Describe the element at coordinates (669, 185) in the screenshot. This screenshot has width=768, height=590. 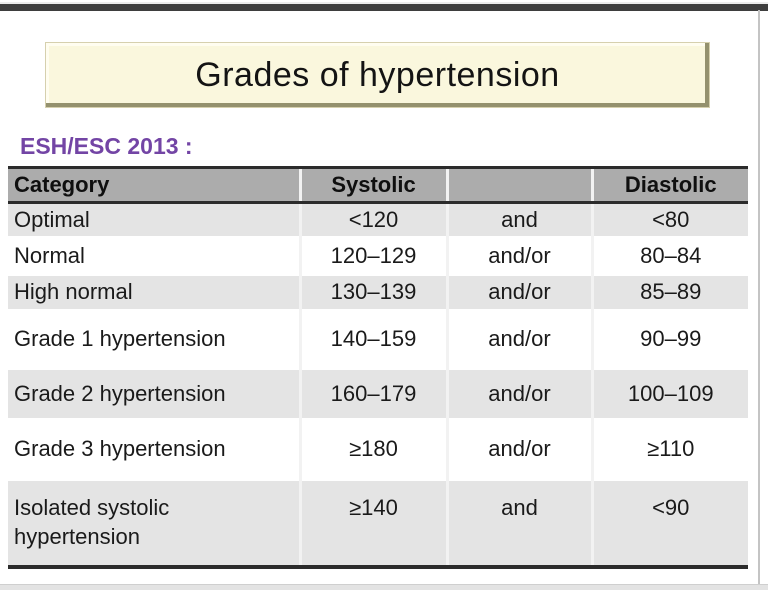
I see `column-header-diastolic: Diastolic` at that location.